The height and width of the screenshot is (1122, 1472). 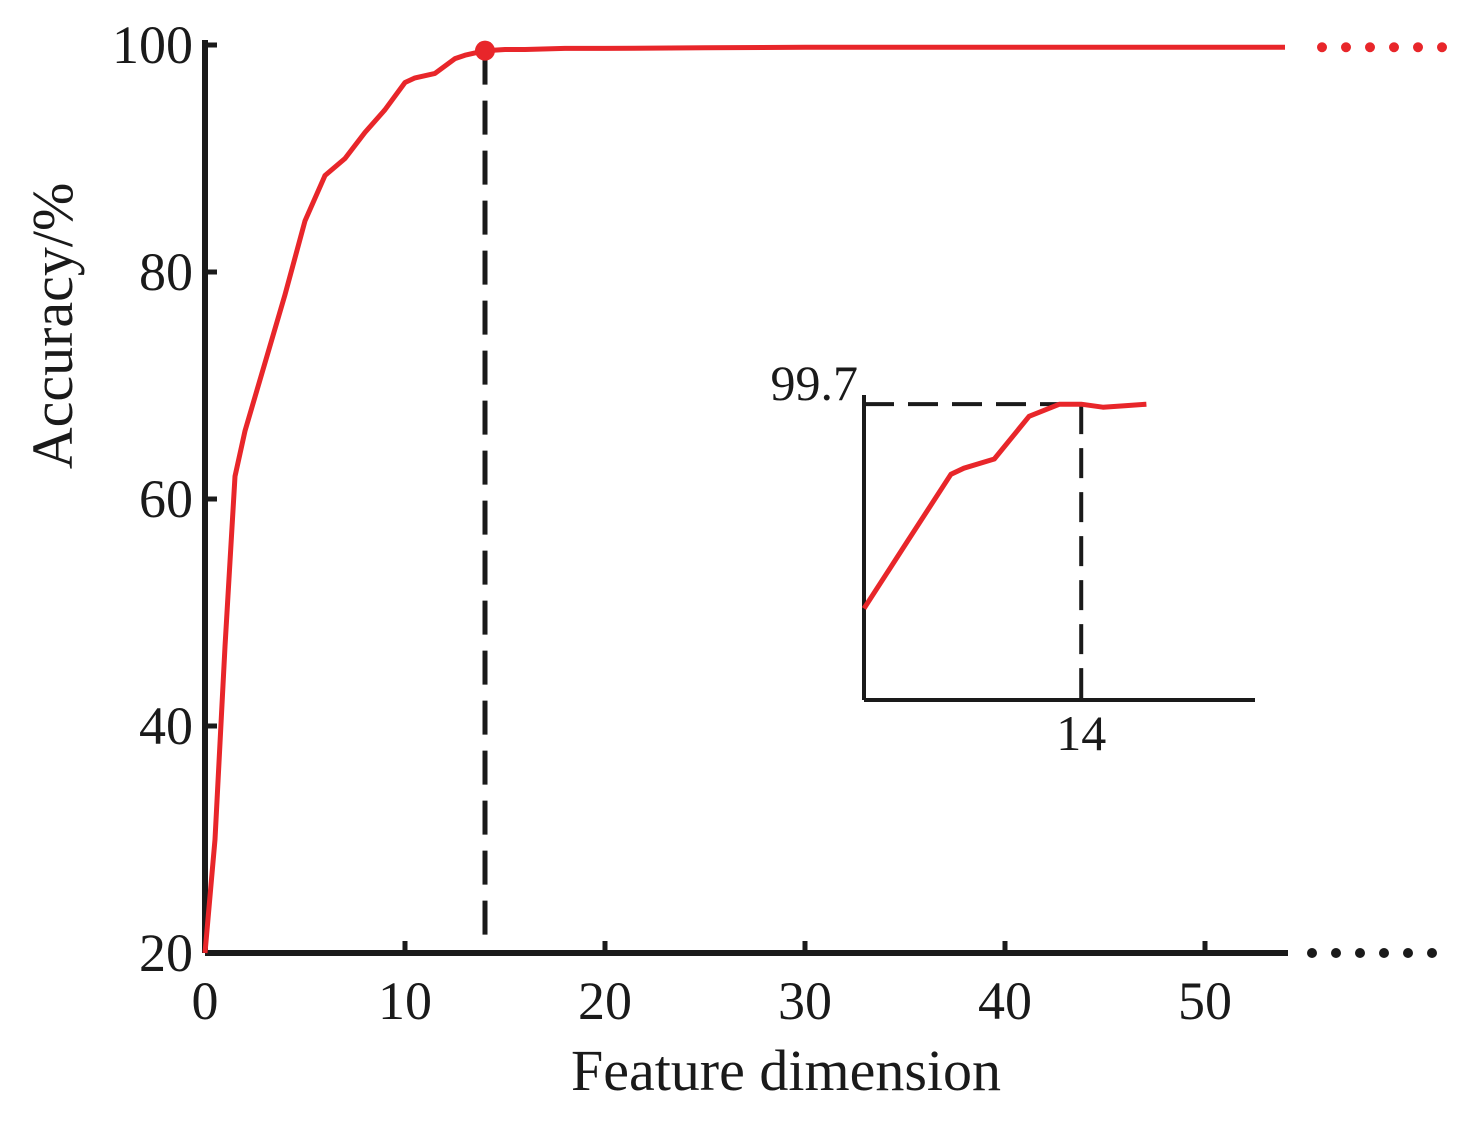 I want to click on x-axis-title: Feature dimension, so click(x=786, y=1070).